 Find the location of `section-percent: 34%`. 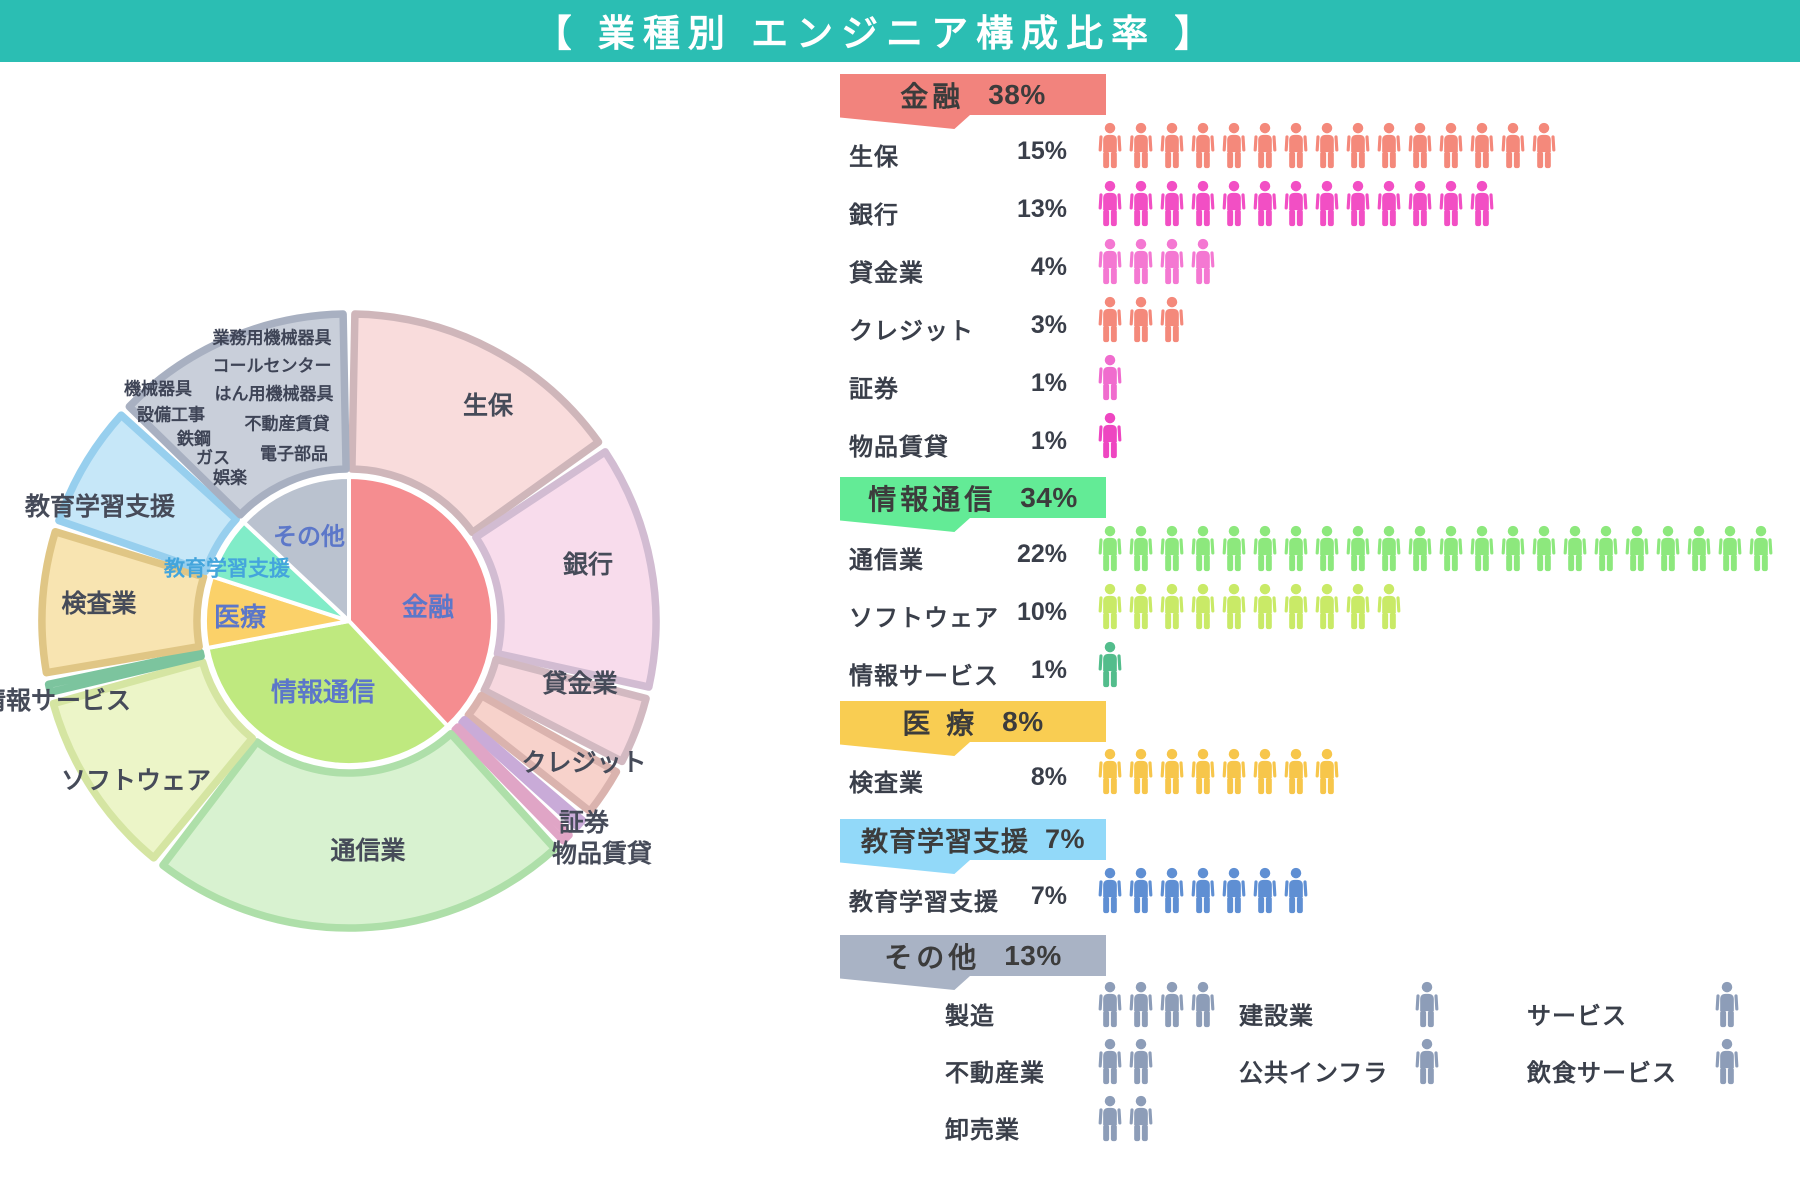

section-percent: 34% is located at coordinates (1049, 497).